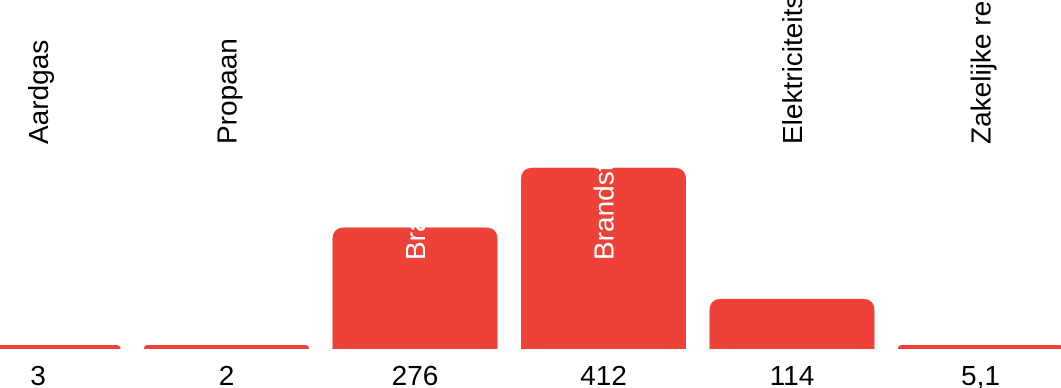  I want to click on value-label-aardgas: 3, so click(38, 374).